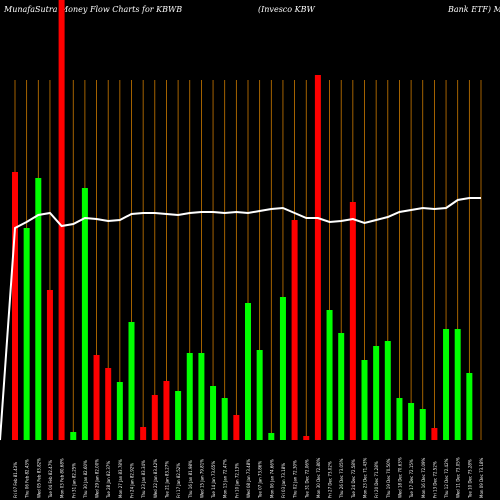 The width and height of the screenshot is (500, 500). What do you see at coordinates (376, 479) in the screenshot?
I see `x-tick-label: Fri 20 Dec 71.28%` at bounding box center [376, 479].